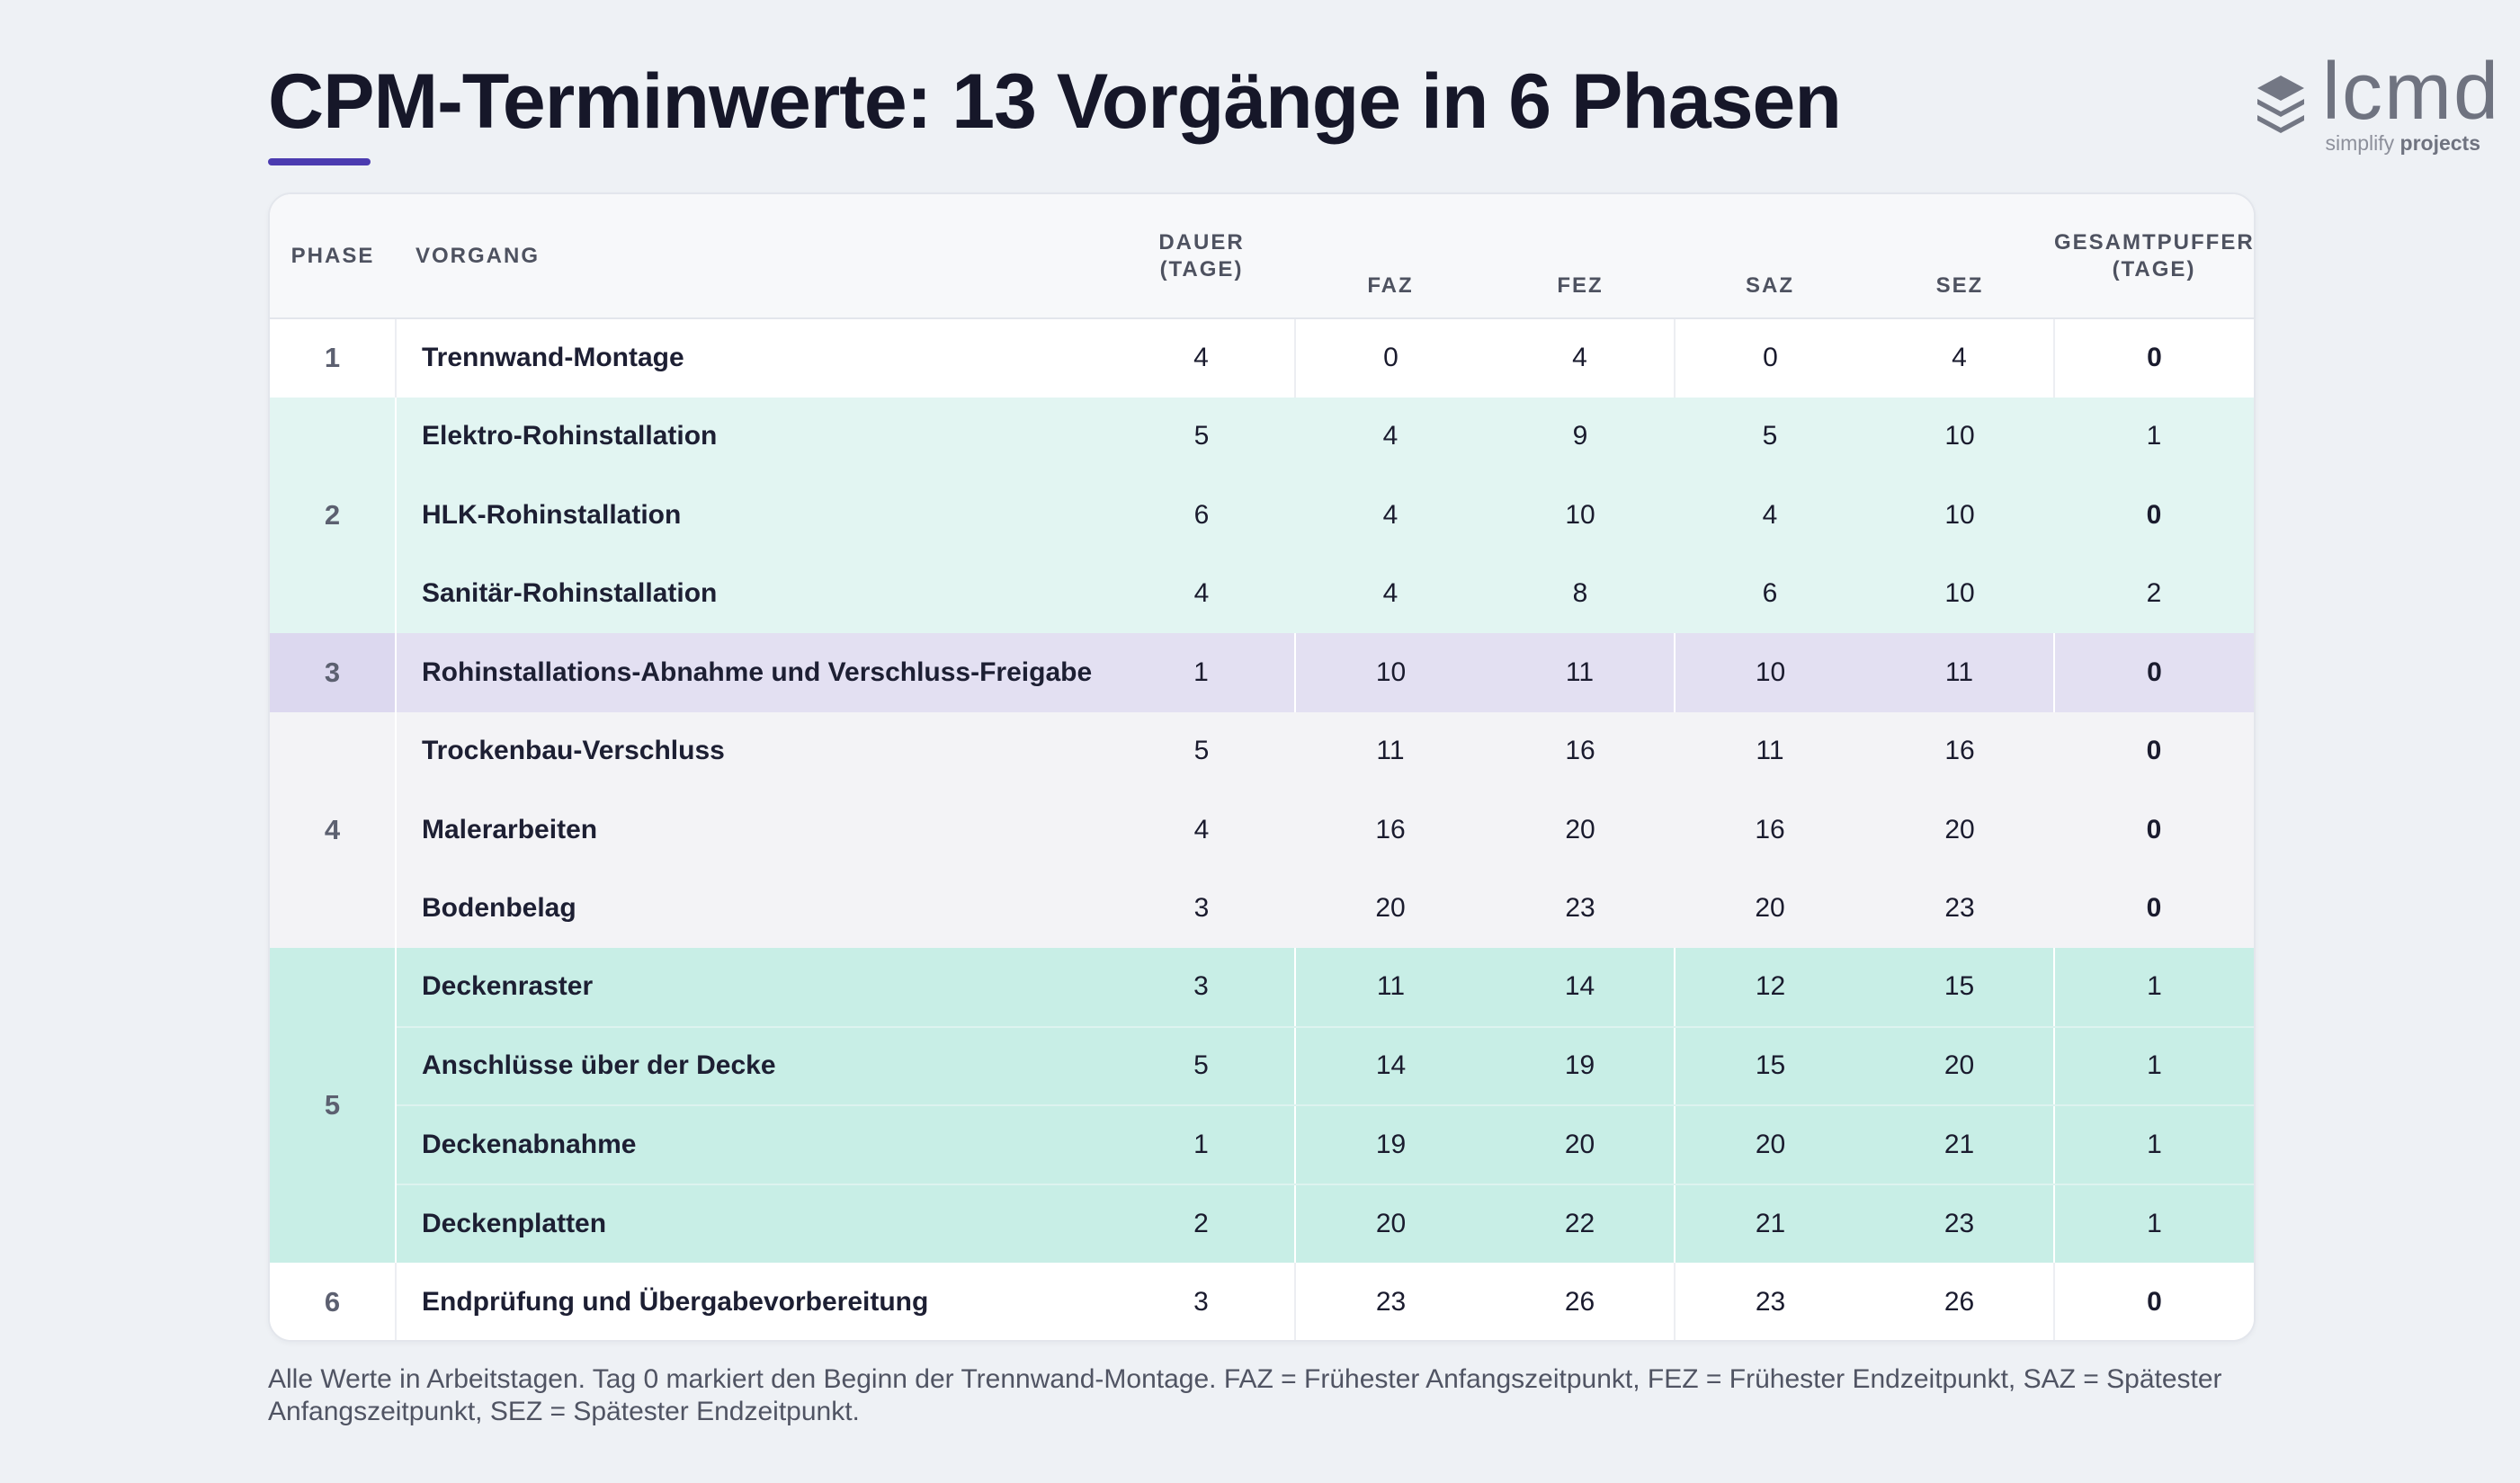 Image resolution: width=2520 pixels, height=1483 pixels. What do you see at coordinates (333, 829) in the screenshot?
I see `phase-cell-4: 4` at bounding box center [333, 829].